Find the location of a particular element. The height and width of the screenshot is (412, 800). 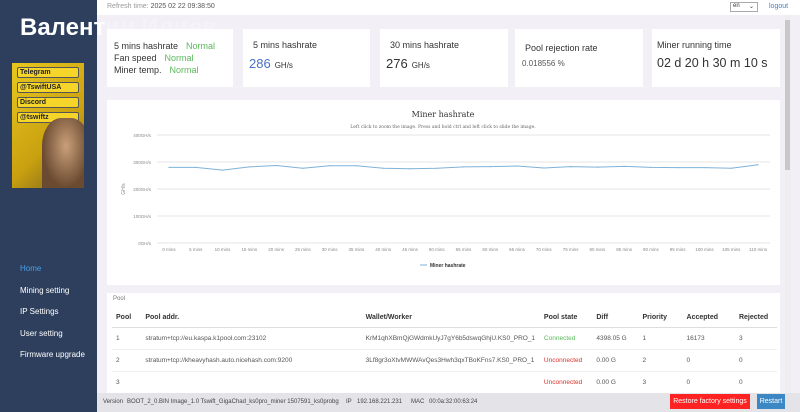

refresh-label: Refresh time: is located at coordinates (128, 6).